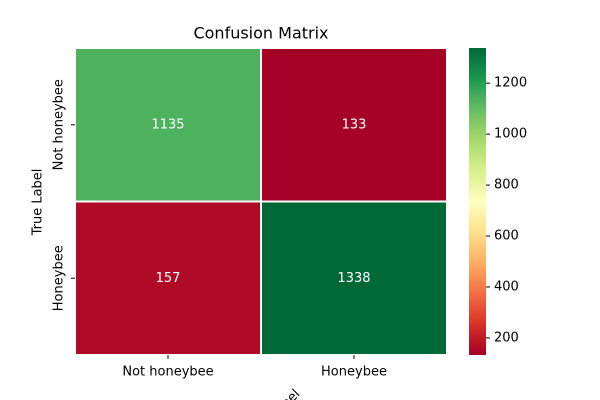 The image size is (600, 400). What do you see at coordinates (38, 203) in the screenshot?
I see `y-axis-label: True Label` at bounding box center [38, 203].